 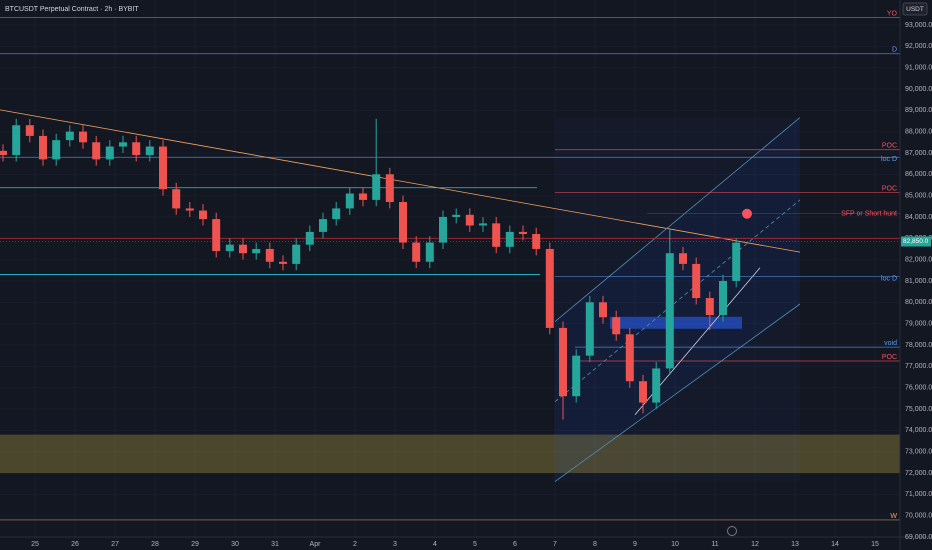 I want to click on currency-button, so click(x=915, y=9).